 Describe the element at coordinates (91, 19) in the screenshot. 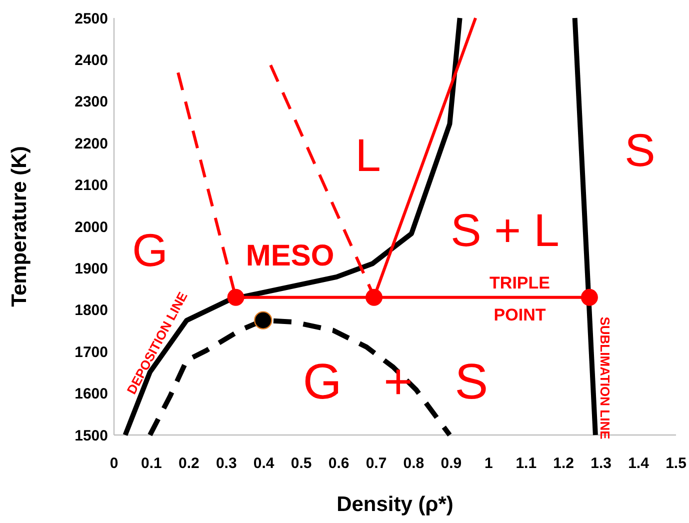

I see `y-tick-label: 2500` at that location.